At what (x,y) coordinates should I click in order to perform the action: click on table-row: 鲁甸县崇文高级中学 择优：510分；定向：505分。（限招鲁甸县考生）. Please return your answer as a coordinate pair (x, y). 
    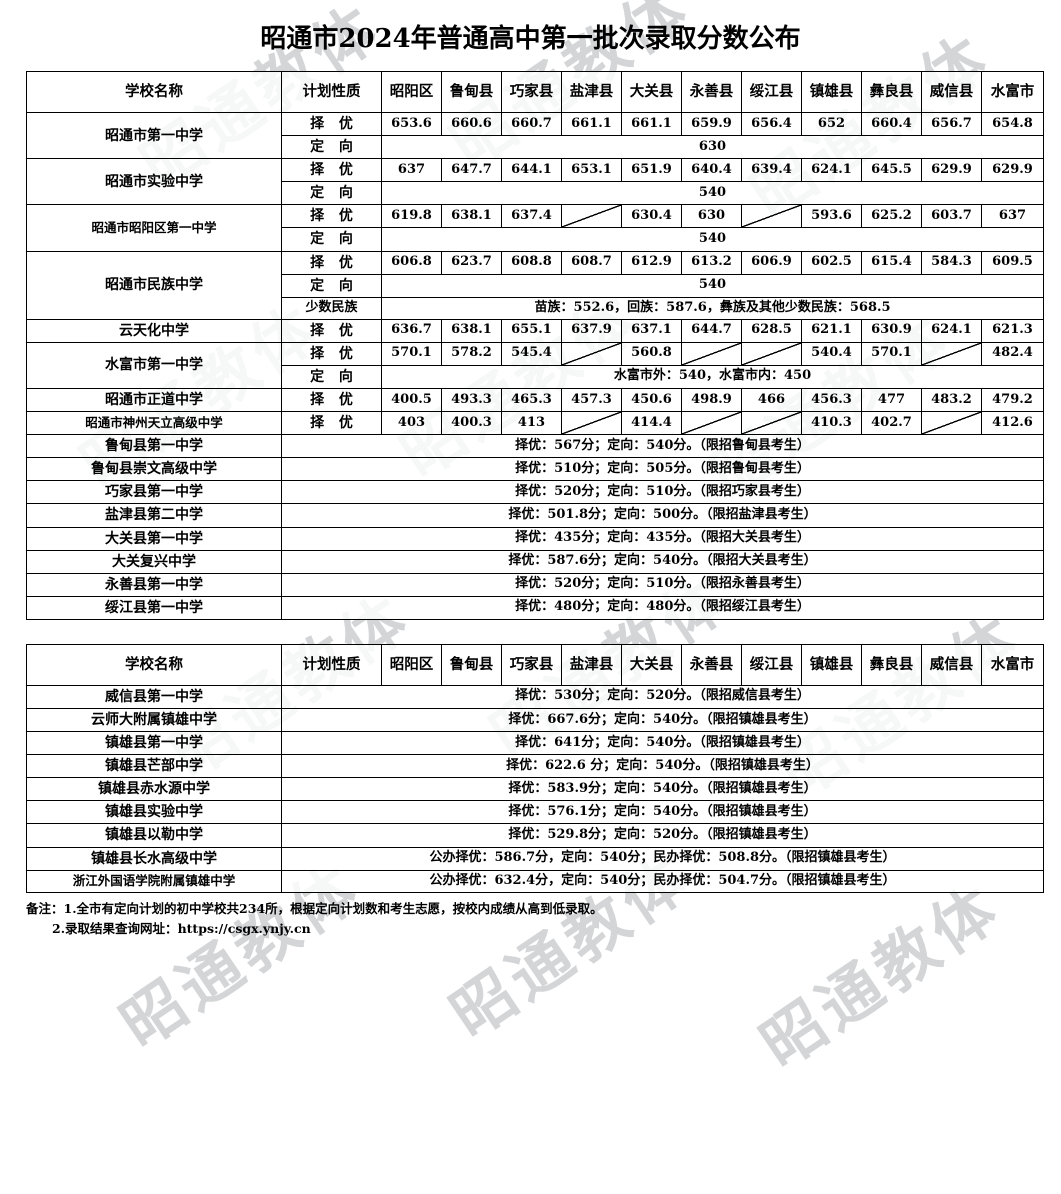
    Looking at the image, I should click on (535, 469).